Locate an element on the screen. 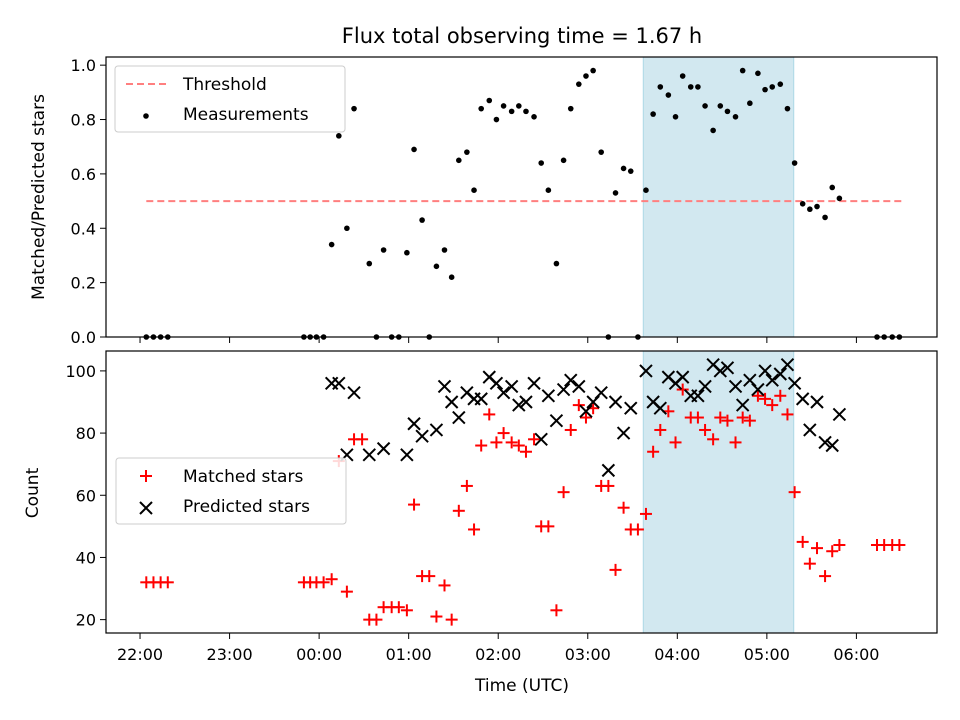  top-y-axis-label: Matched/Predicted stars is located at coordinates (39, 197).